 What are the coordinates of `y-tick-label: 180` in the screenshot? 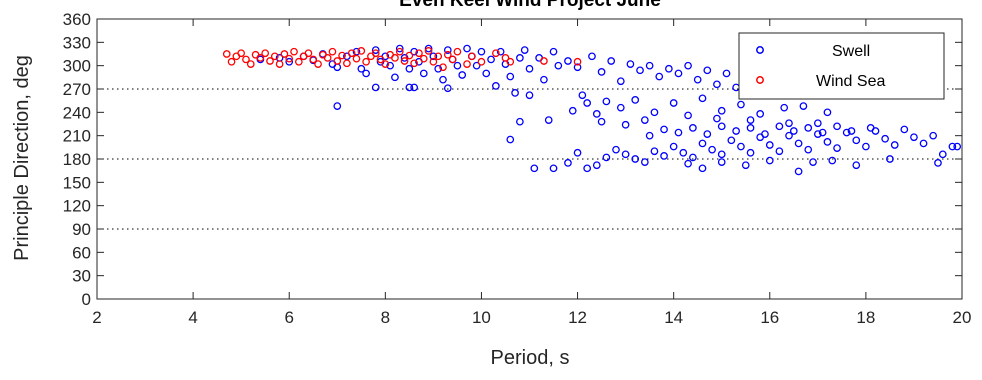 It's located at (77, 159).